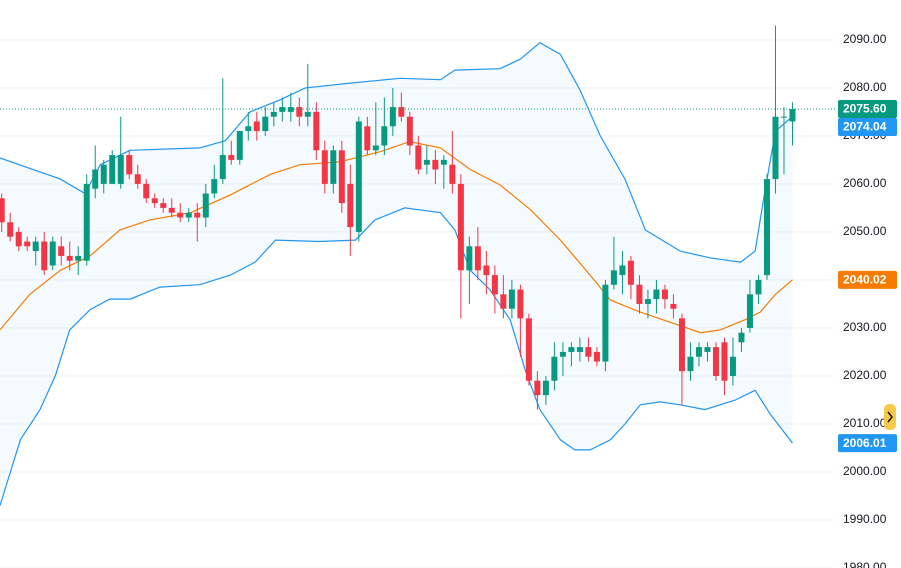 This screenshot has height=568, width=901. I want to click on scroll-button, so click(890, 417).